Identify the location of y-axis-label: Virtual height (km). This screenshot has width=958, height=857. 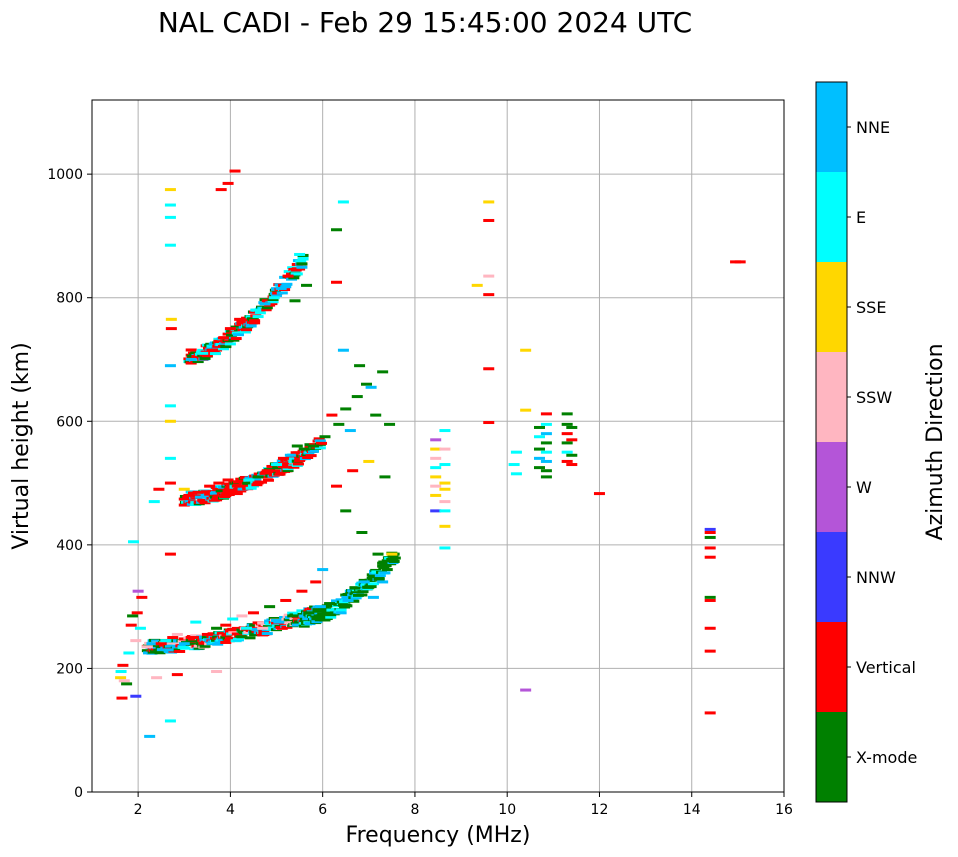
(21, 445).